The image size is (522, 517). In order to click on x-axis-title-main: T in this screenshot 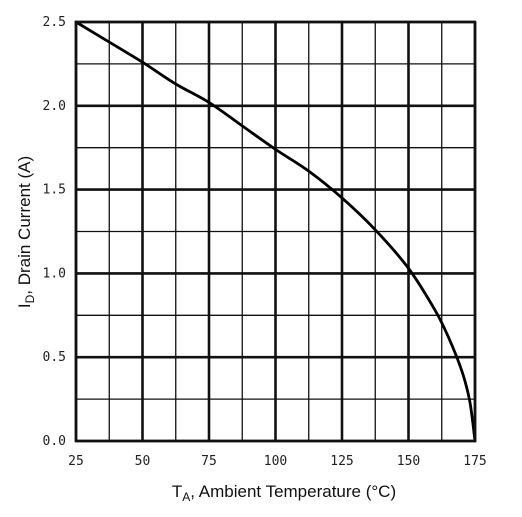, I will do `click(177, 491)`.